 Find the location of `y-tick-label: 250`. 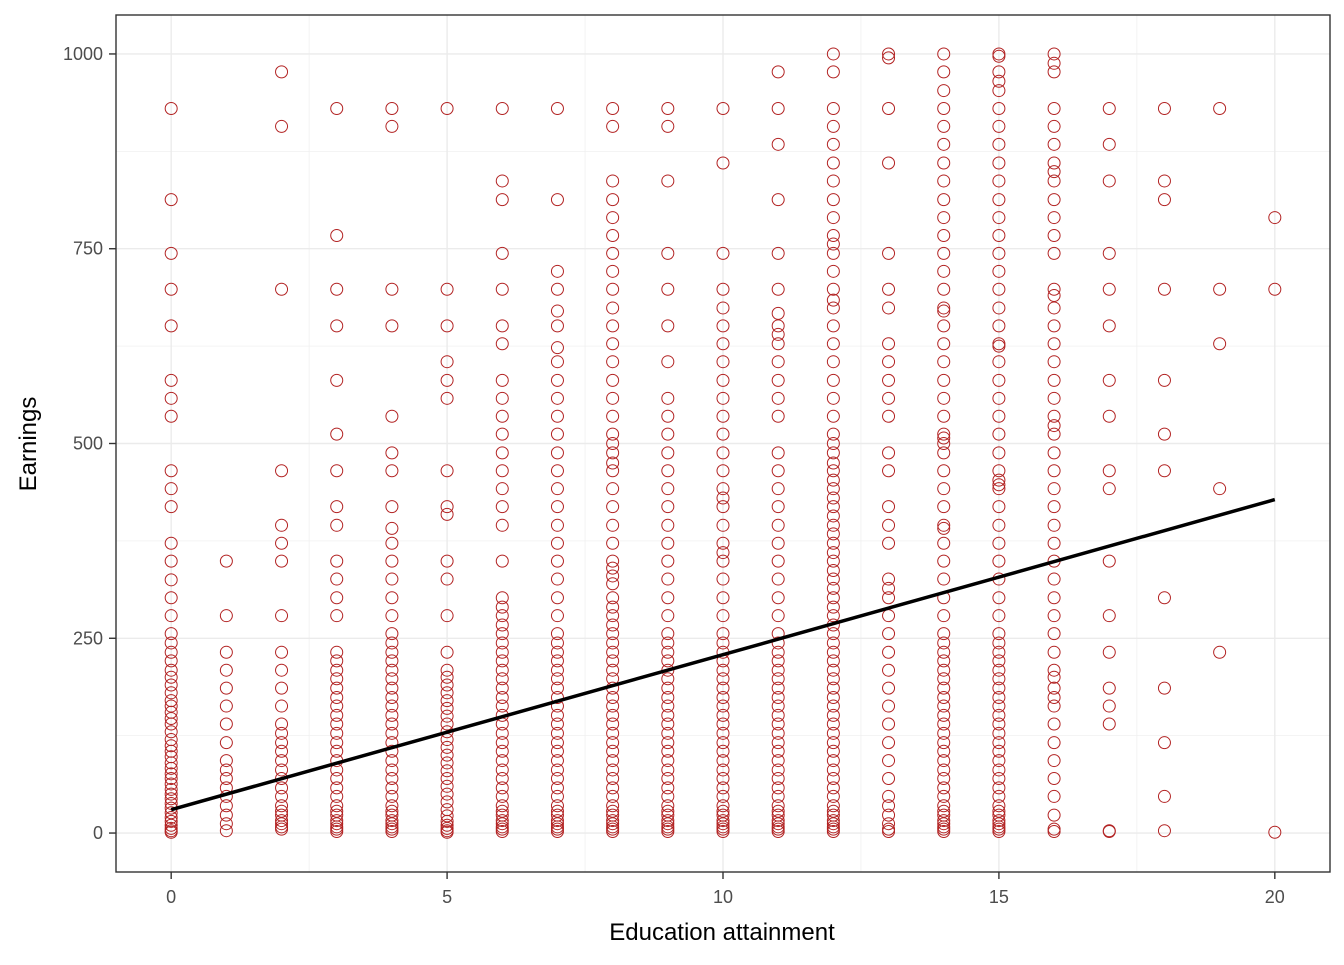

y-tick-label: 250 is located at coordinates (88, 638).